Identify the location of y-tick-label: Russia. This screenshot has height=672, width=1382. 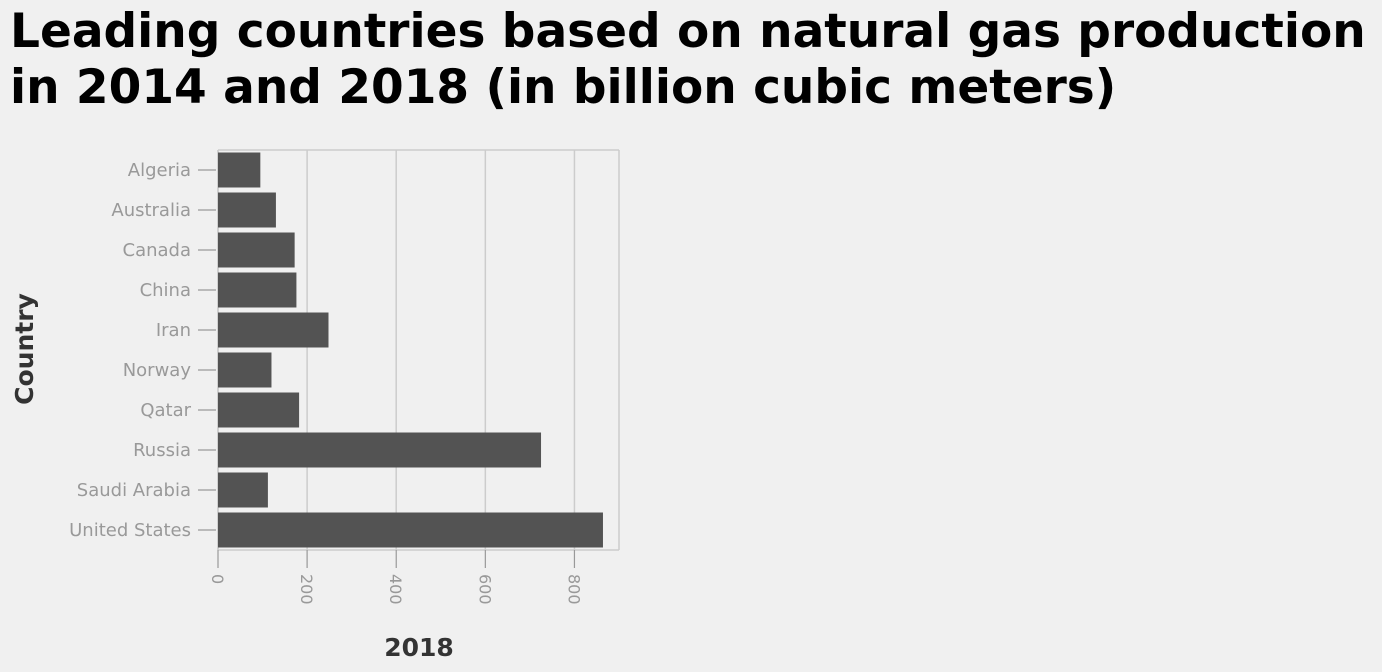
(162, 450).